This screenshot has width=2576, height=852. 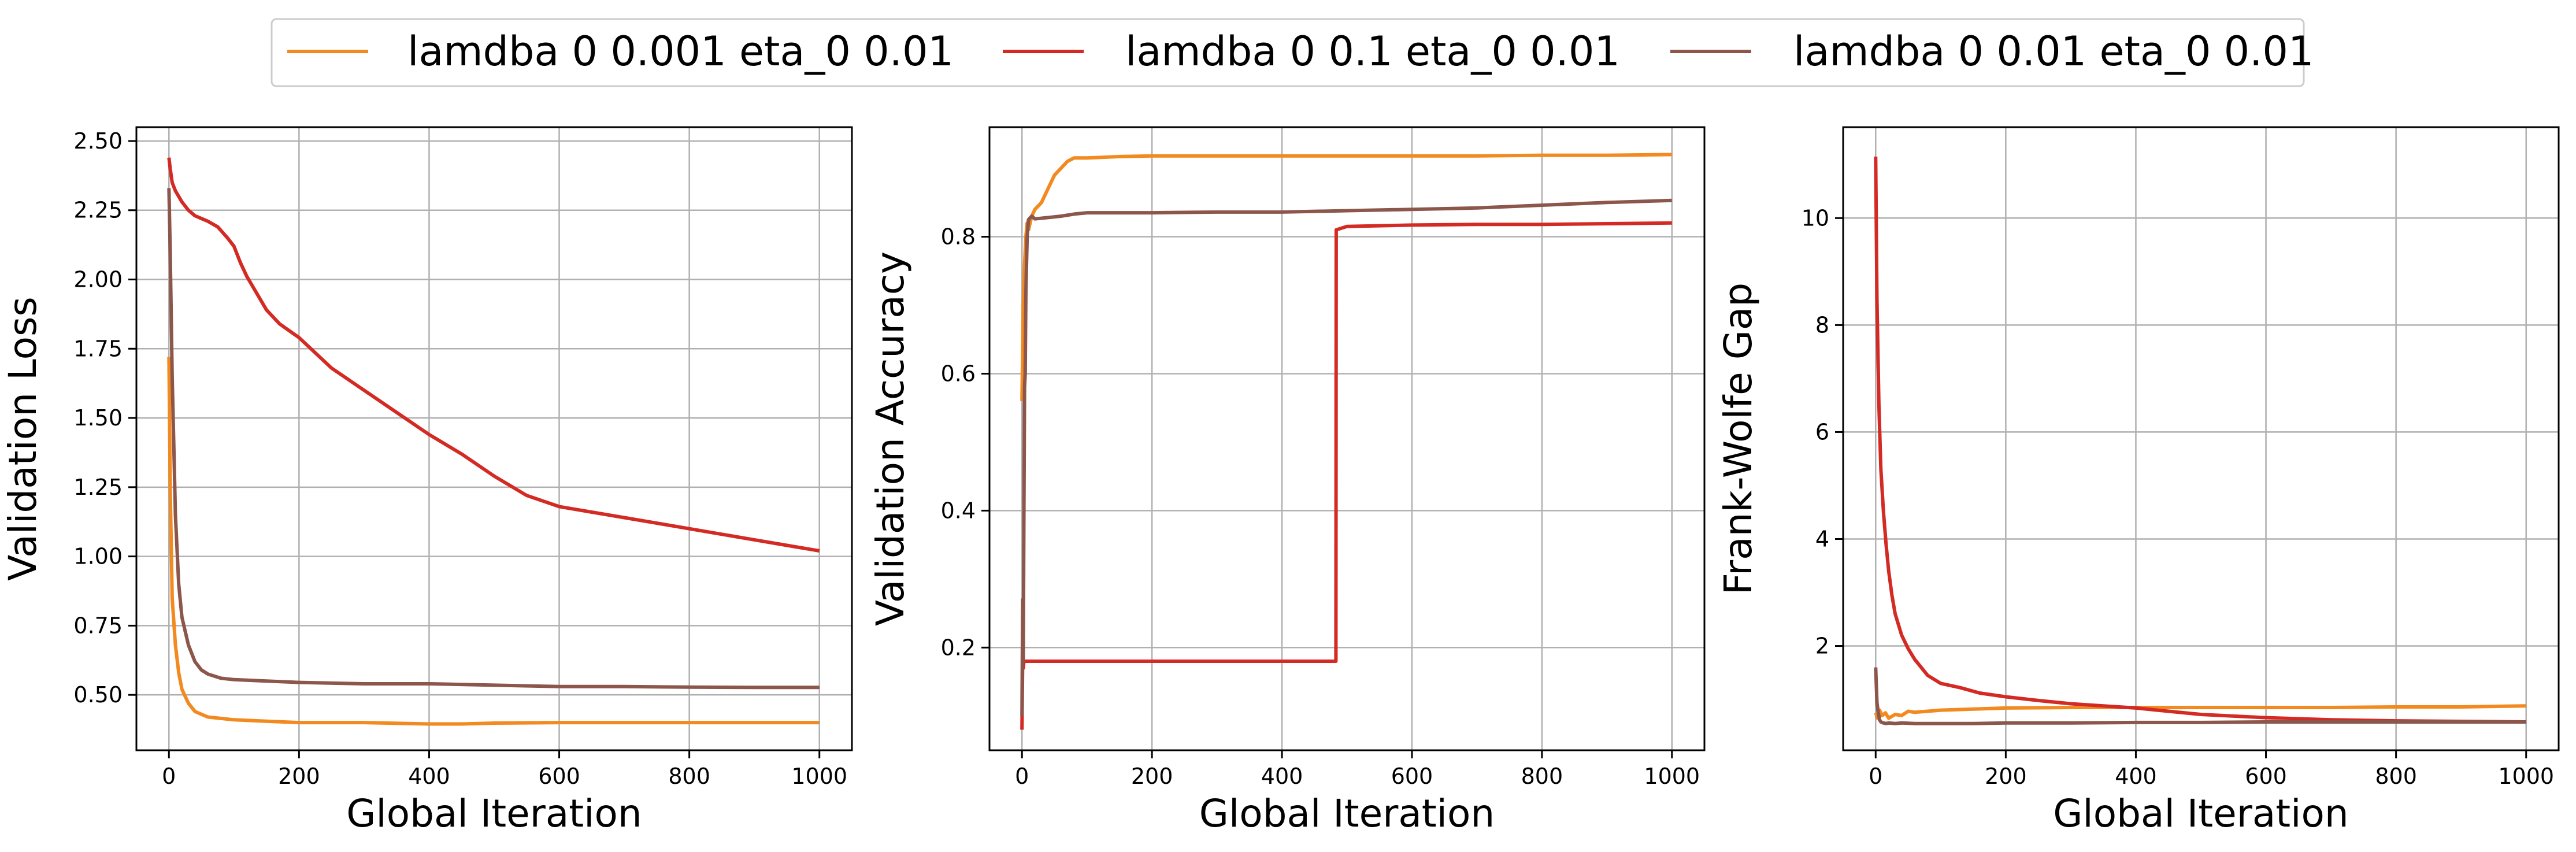 What do you see at coordinates (1822, 432) in the screenshot?
I see `y-tick-label: 6` at bounding box center [1822, 432].